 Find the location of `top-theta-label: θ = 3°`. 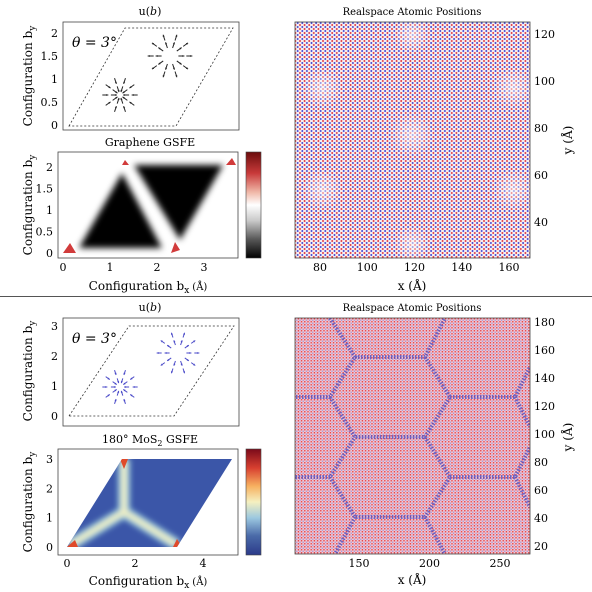

top-theta-label: θ = 3° is located at coordinates (94, 43).